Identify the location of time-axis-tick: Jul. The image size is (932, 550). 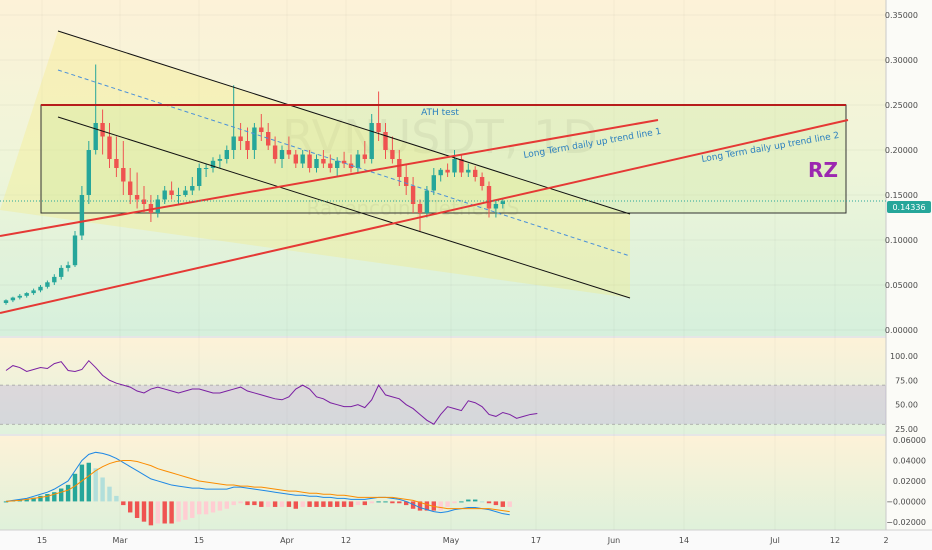
(774, 540).